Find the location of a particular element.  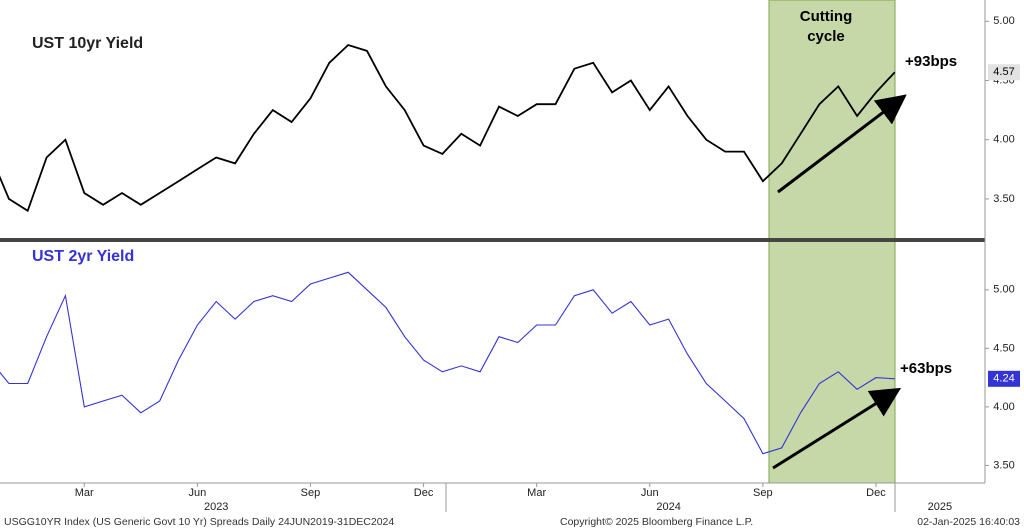

x-year-label: 2025 is located at coordinates (940, 507).